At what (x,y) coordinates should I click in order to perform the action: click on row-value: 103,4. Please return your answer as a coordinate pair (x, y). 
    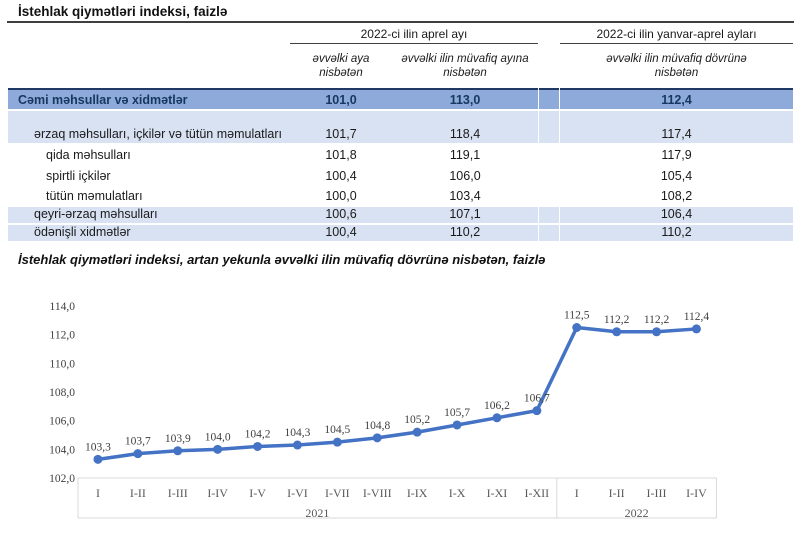
    Looking at the image, I should click on (465, 196).